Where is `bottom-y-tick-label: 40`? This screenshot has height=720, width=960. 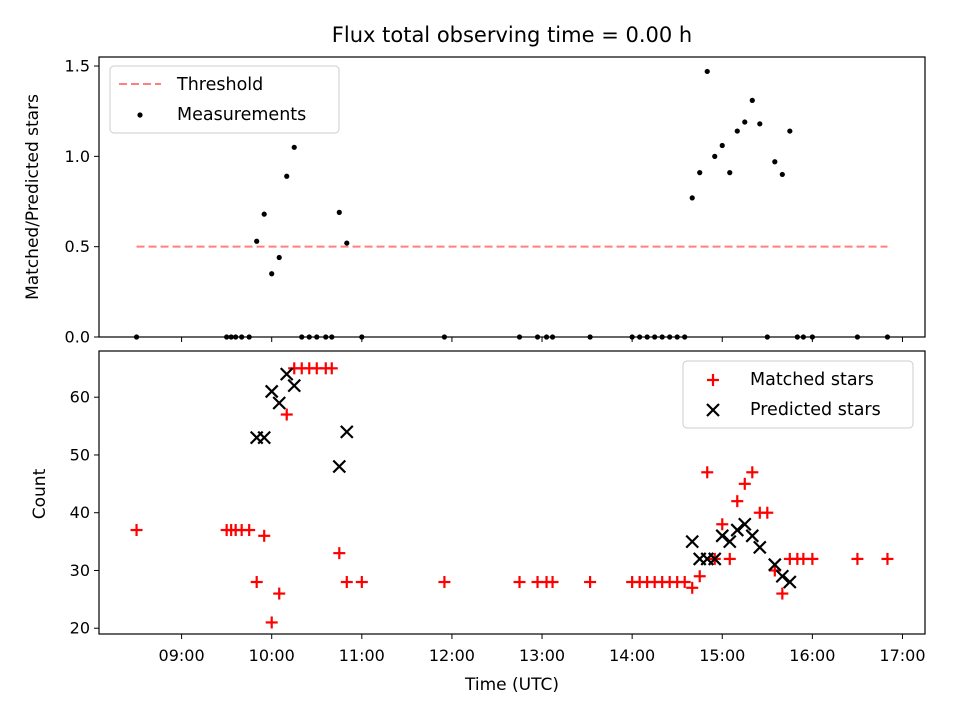 bottom-y-tick-label: 40 is located at coordinates (80, 512).